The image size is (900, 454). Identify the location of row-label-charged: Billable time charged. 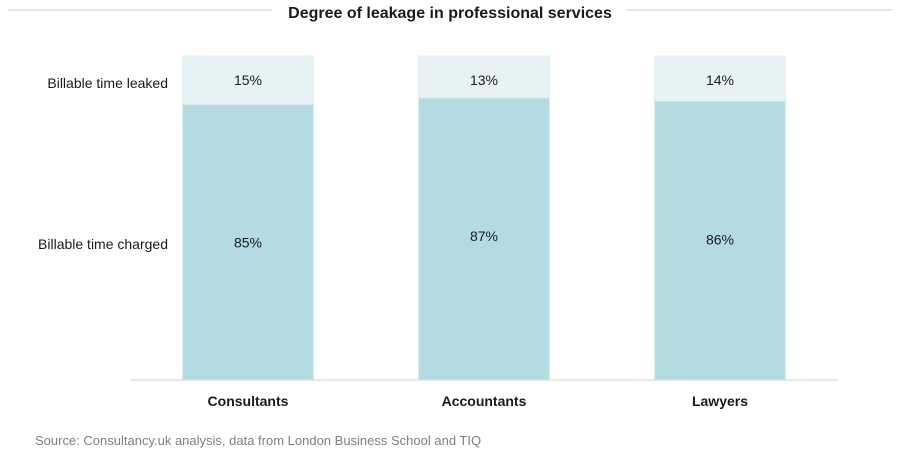
(103, 244).